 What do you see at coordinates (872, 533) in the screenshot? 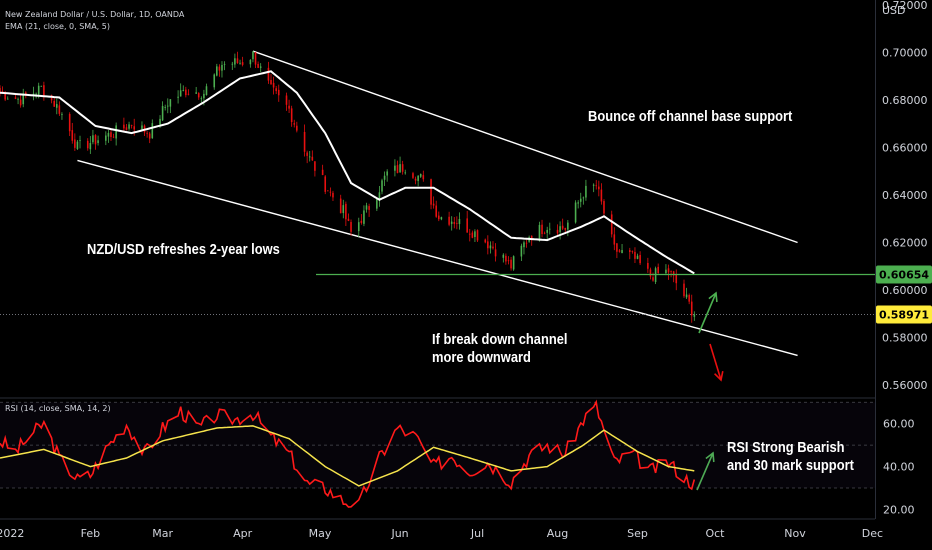
I see `time-tick-label: Dec` at bounding box center [872, 533].